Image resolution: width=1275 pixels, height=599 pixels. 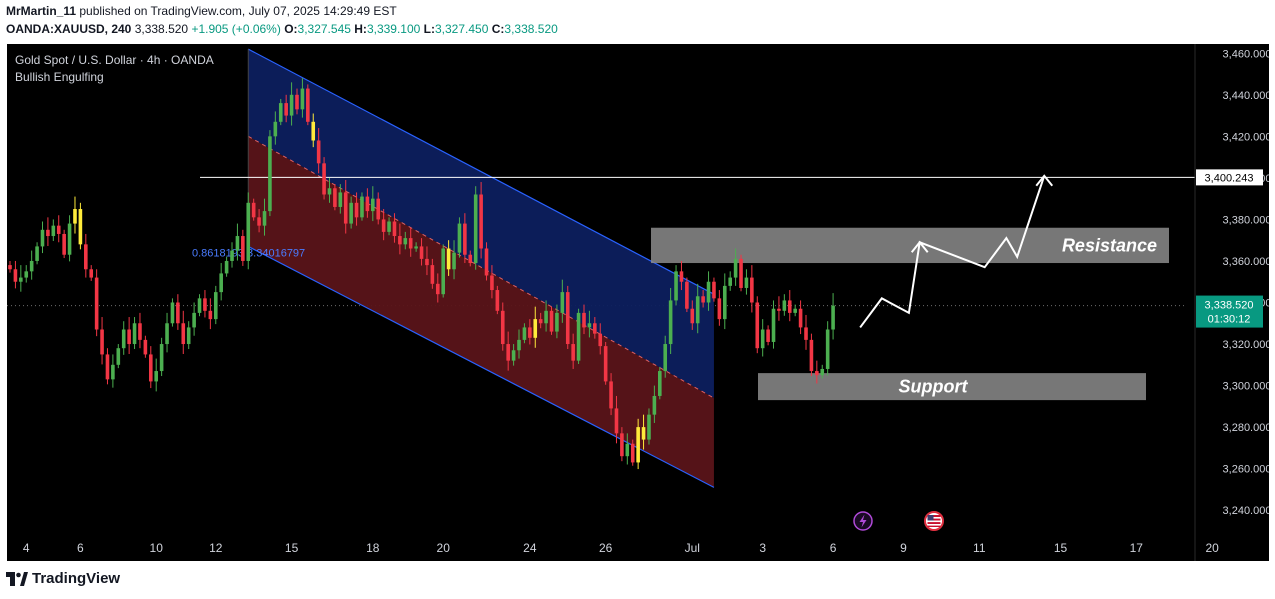 What do you see at coordinates (910, 245) in the screenshot?
I see `resistance-zone` at bounding box center [910, 245].